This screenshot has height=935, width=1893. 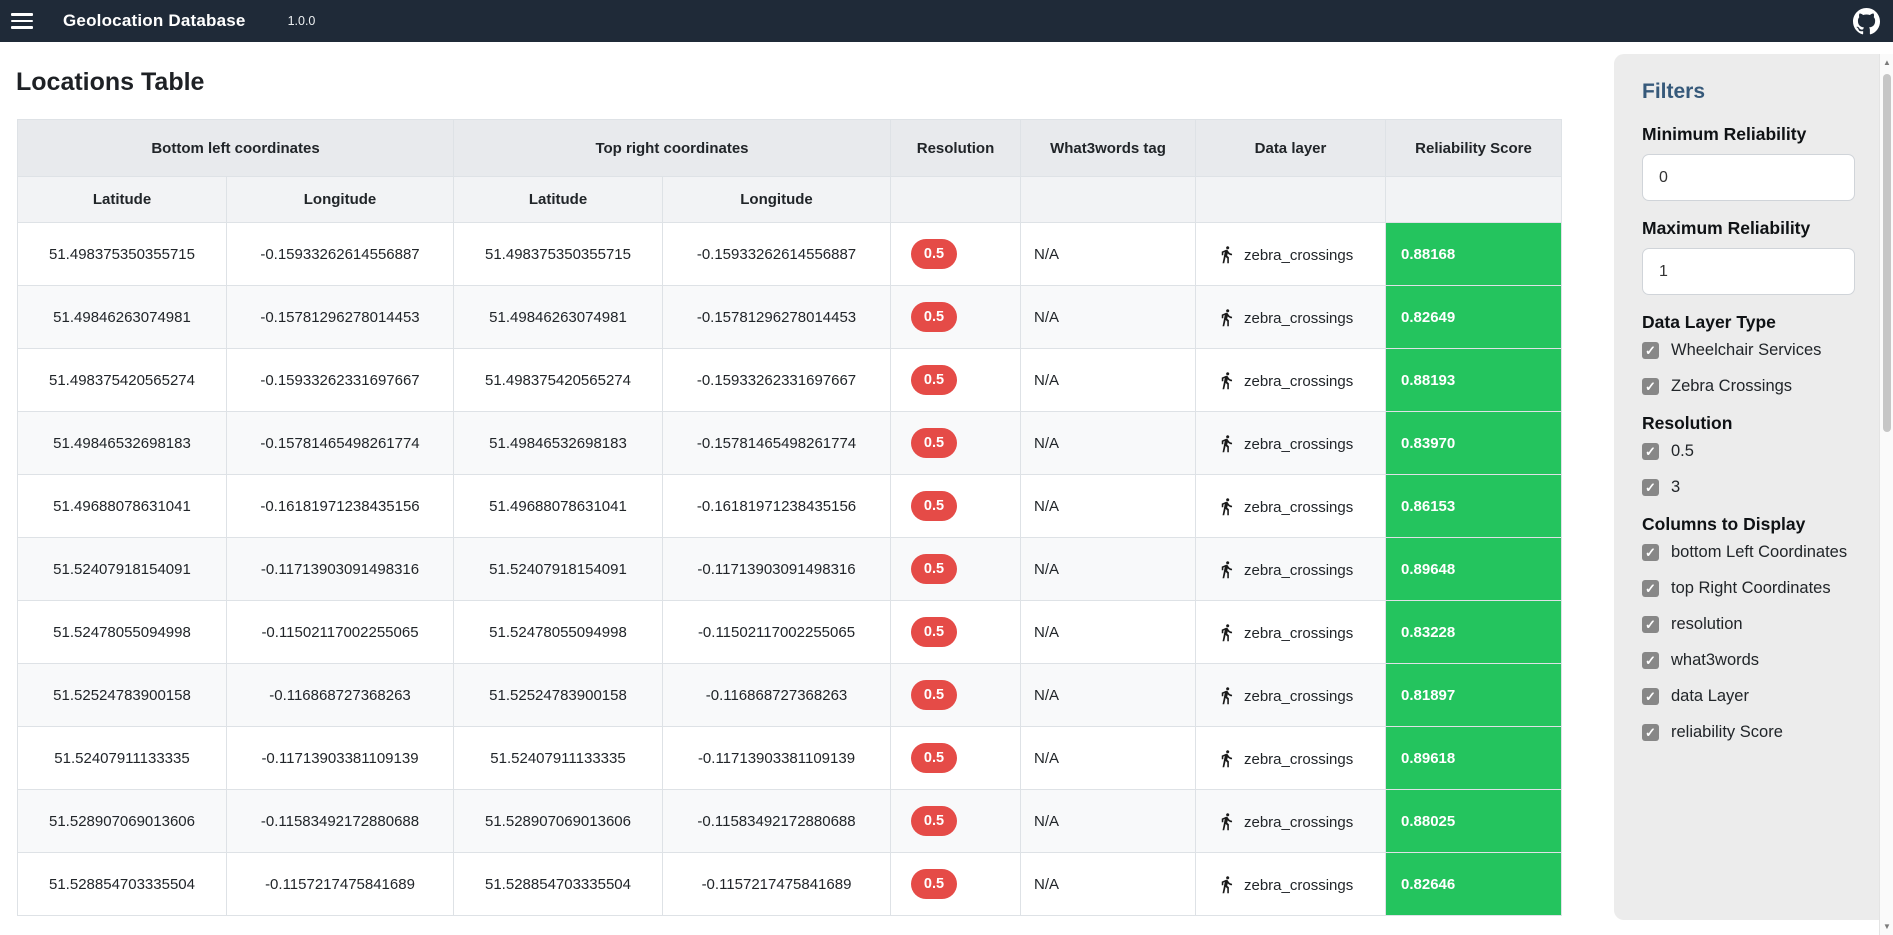 I want to click on scrollbar-up-arrow-icon: ▲, so click(x=1887, y=62).